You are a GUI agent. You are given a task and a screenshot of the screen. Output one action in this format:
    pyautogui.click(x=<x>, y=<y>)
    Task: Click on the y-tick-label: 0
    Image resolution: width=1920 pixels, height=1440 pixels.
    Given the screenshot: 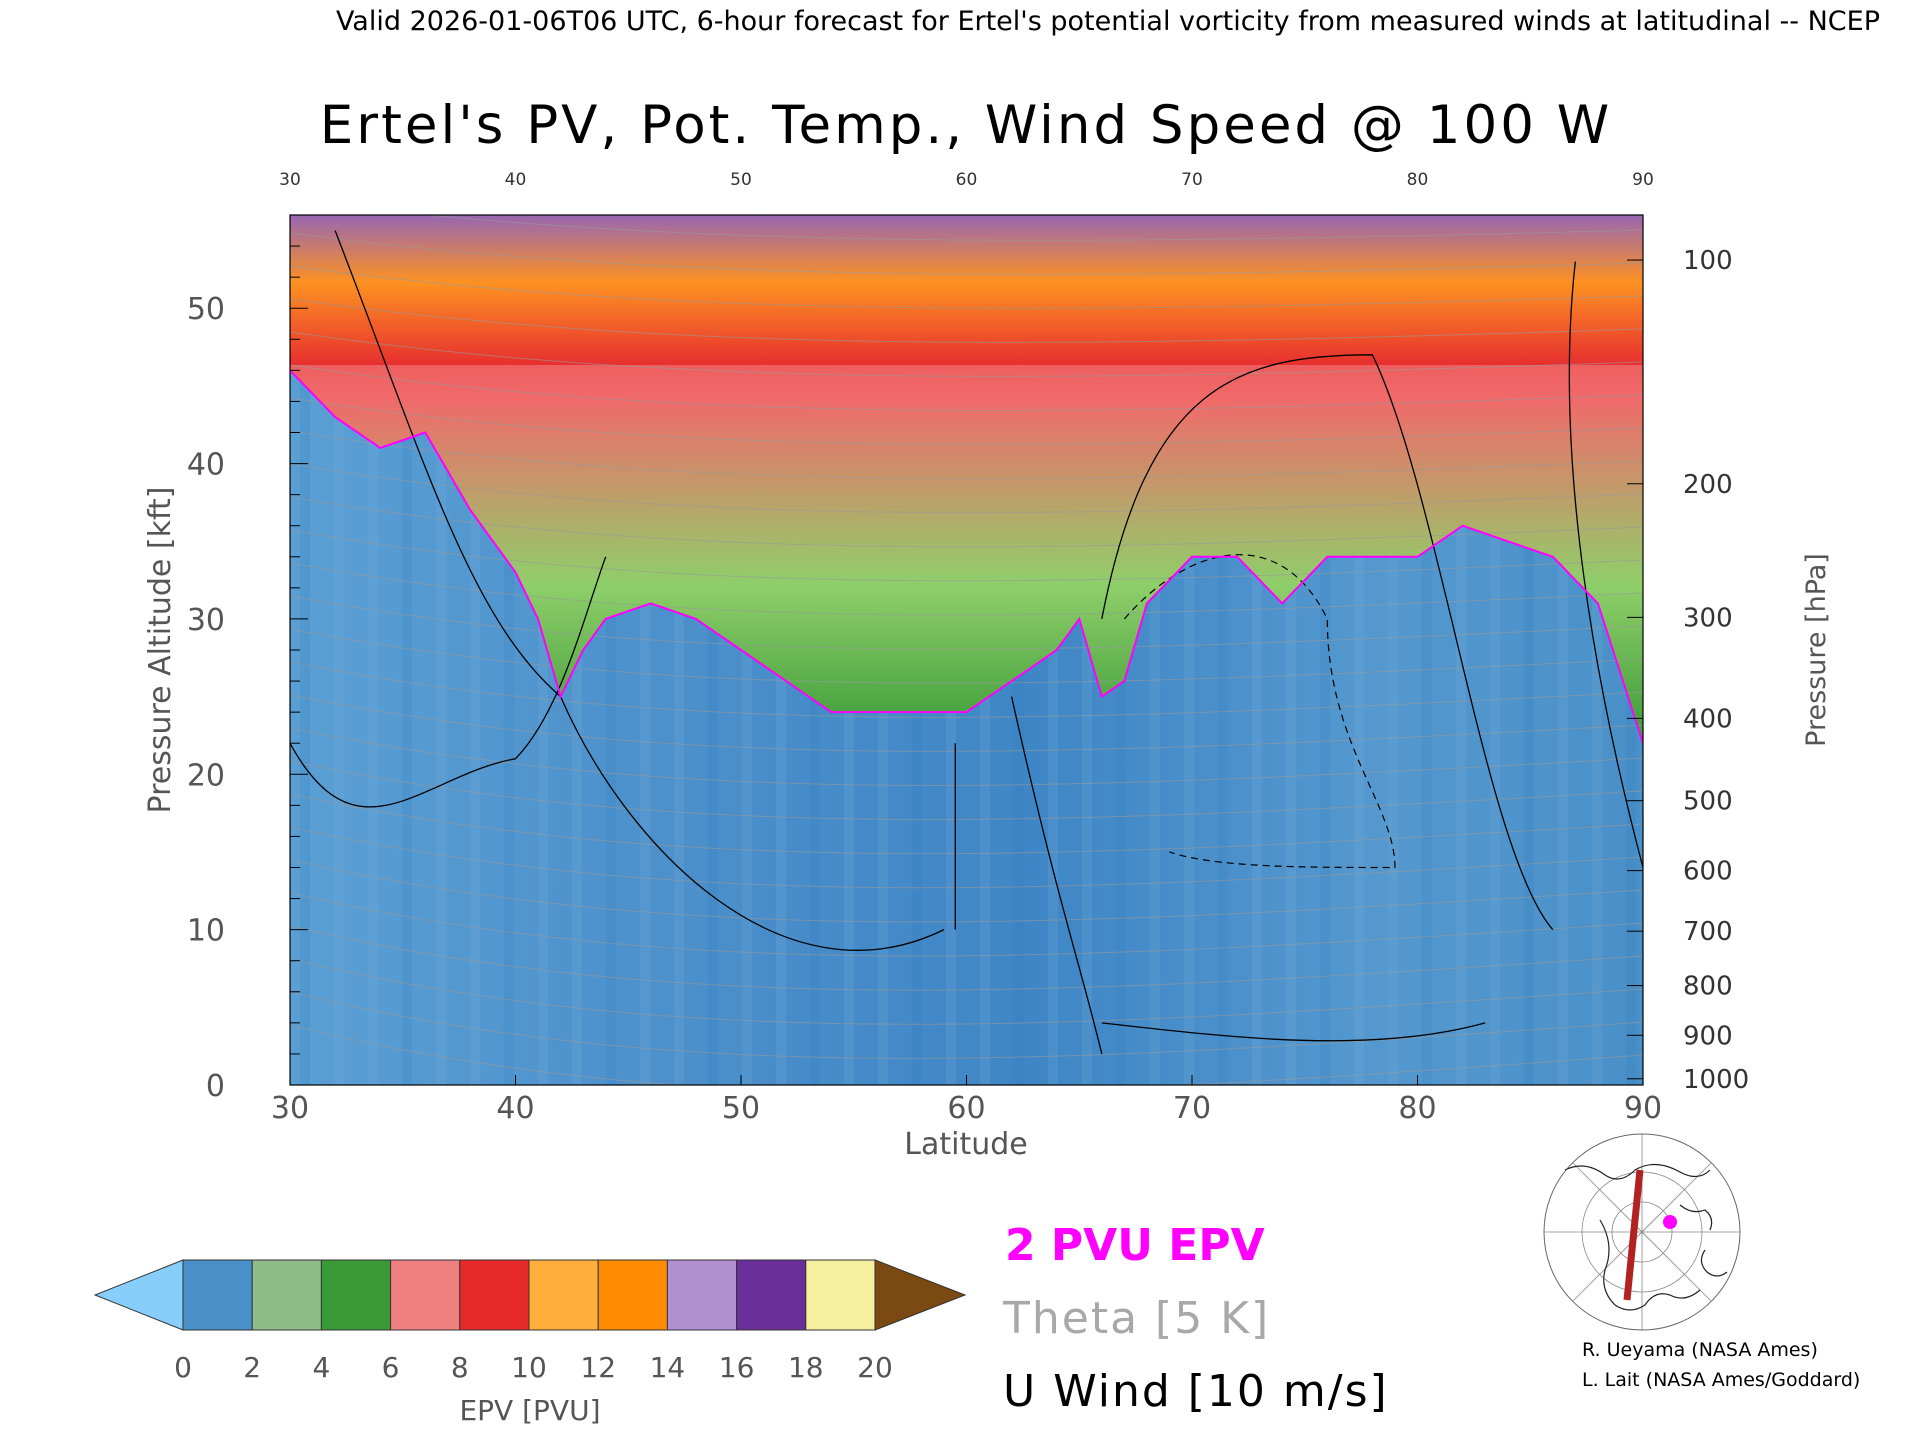 What is the action you would take?
    pyautogui.click(x=215, y=1086)
    